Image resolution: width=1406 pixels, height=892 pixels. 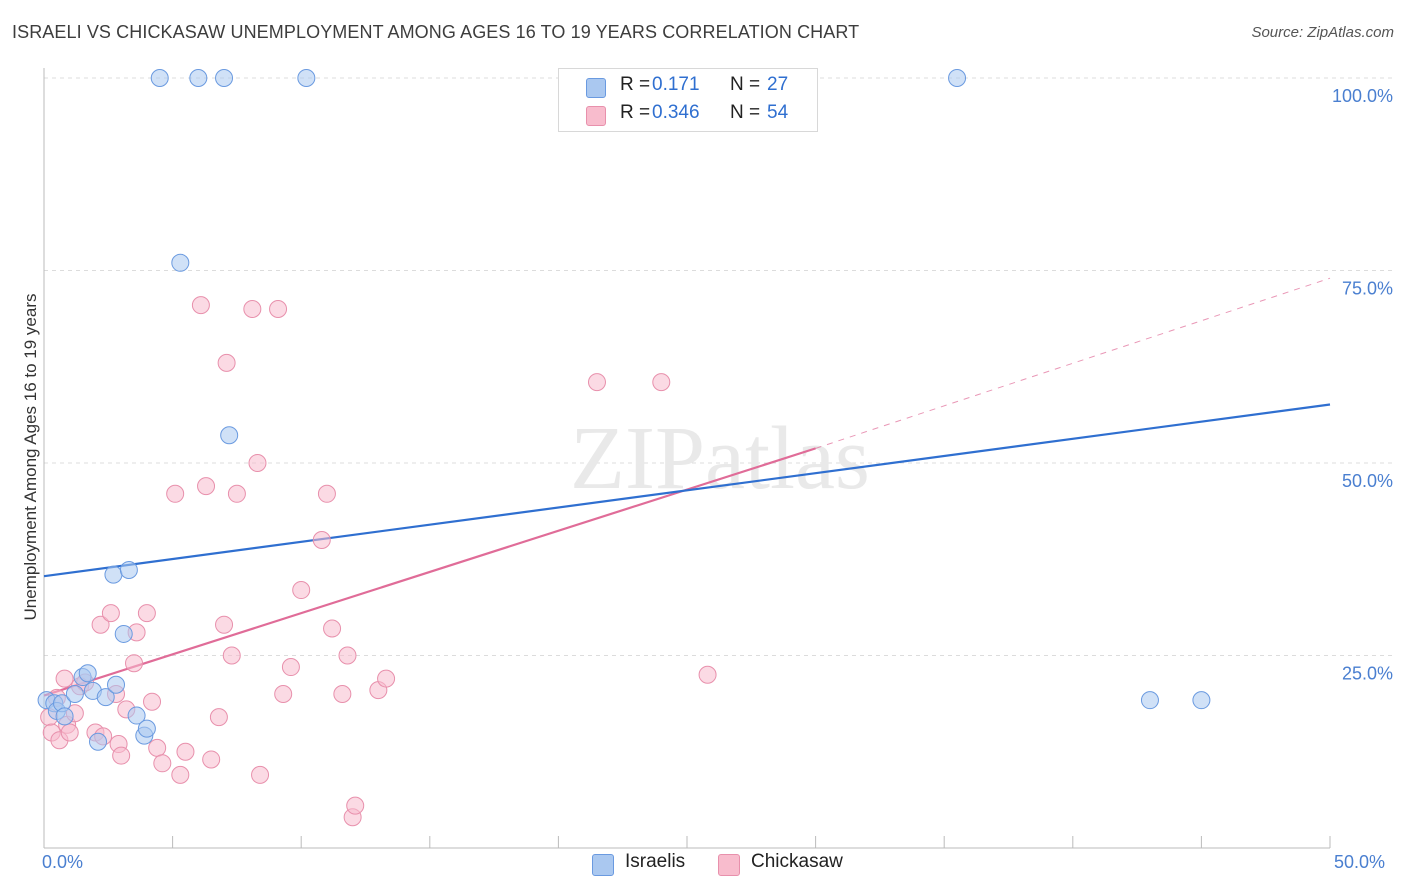 What do you see at coordinates (655, 861) in the screenshot?
I see `legend-label-israelis: Israelis` at bounding box center [655, 861].